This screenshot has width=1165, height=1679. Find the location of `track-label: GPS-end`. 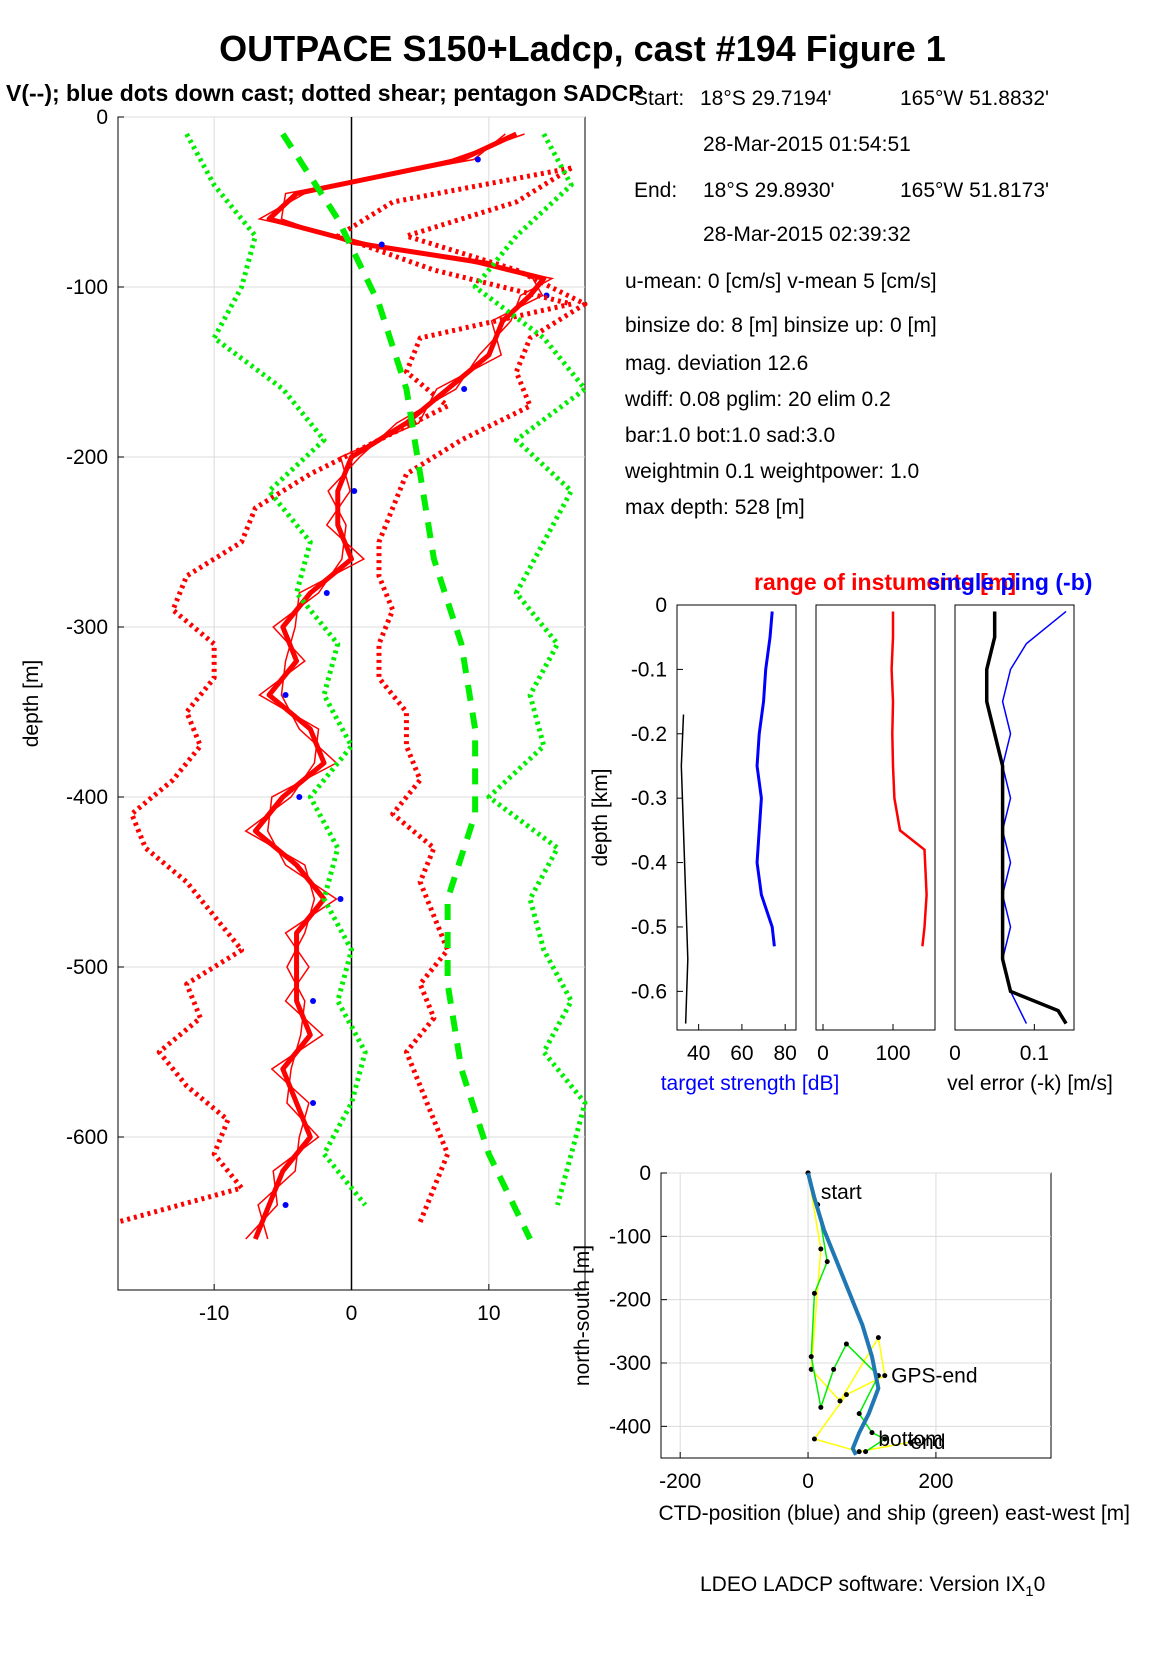

track-label: GPS-end is located at coordinates (934, 1376).